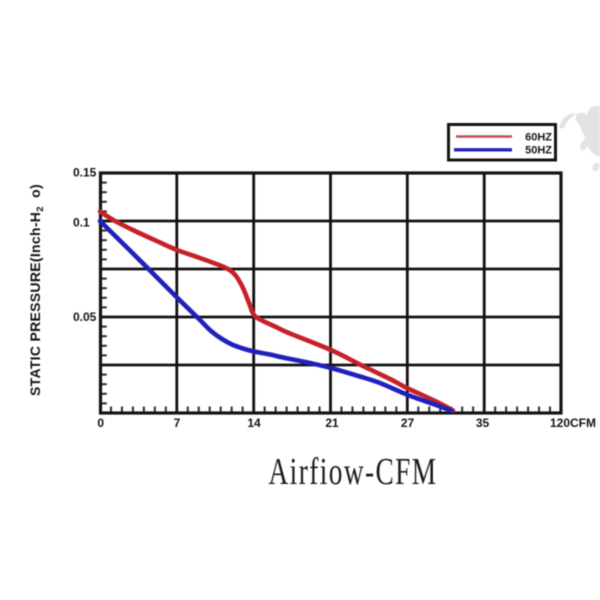  Describe the element at coordinates (177, 423) in the screenshot. I see `svg-text: 7` at that location.